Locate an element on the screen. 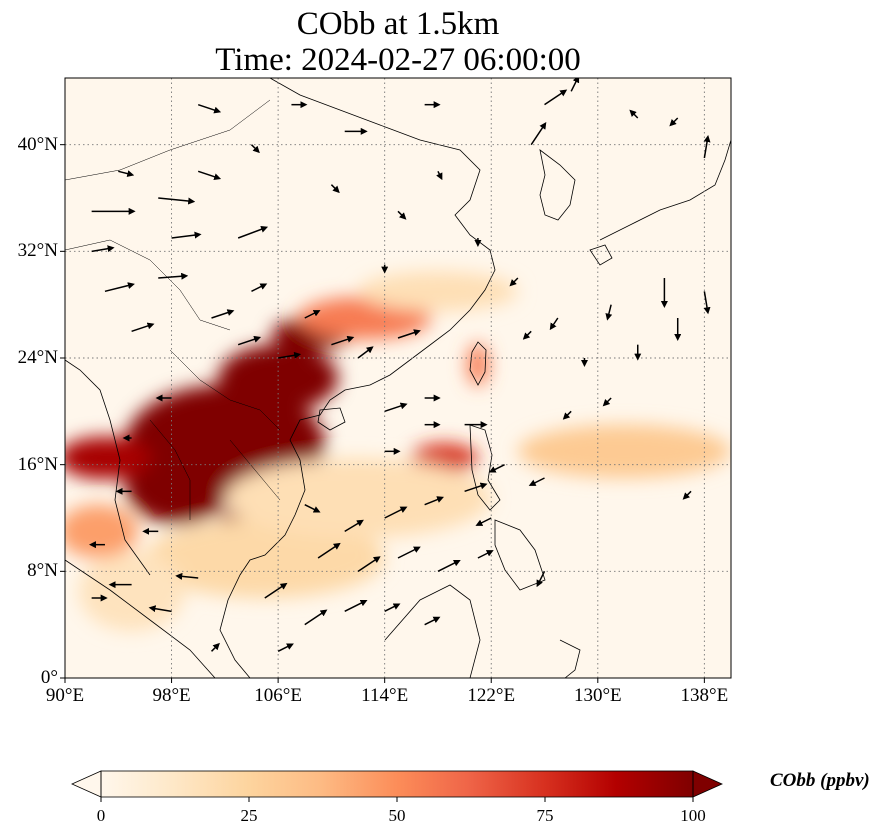  colorbar-tick-label: 75 is located at coordinates (545, 815).